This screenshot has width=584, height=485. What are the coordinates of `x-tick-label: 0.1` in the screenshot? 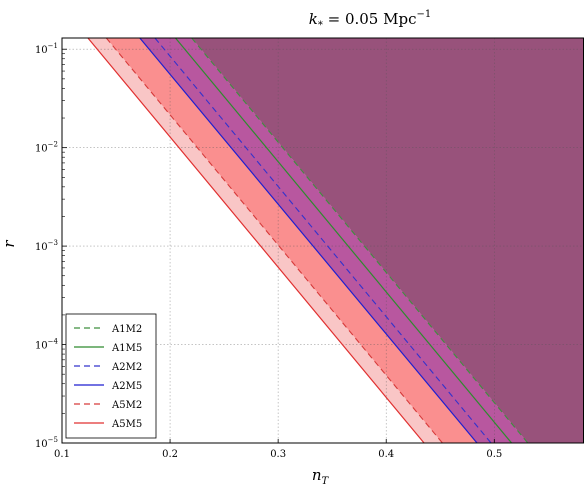 It's located at (62, 454).